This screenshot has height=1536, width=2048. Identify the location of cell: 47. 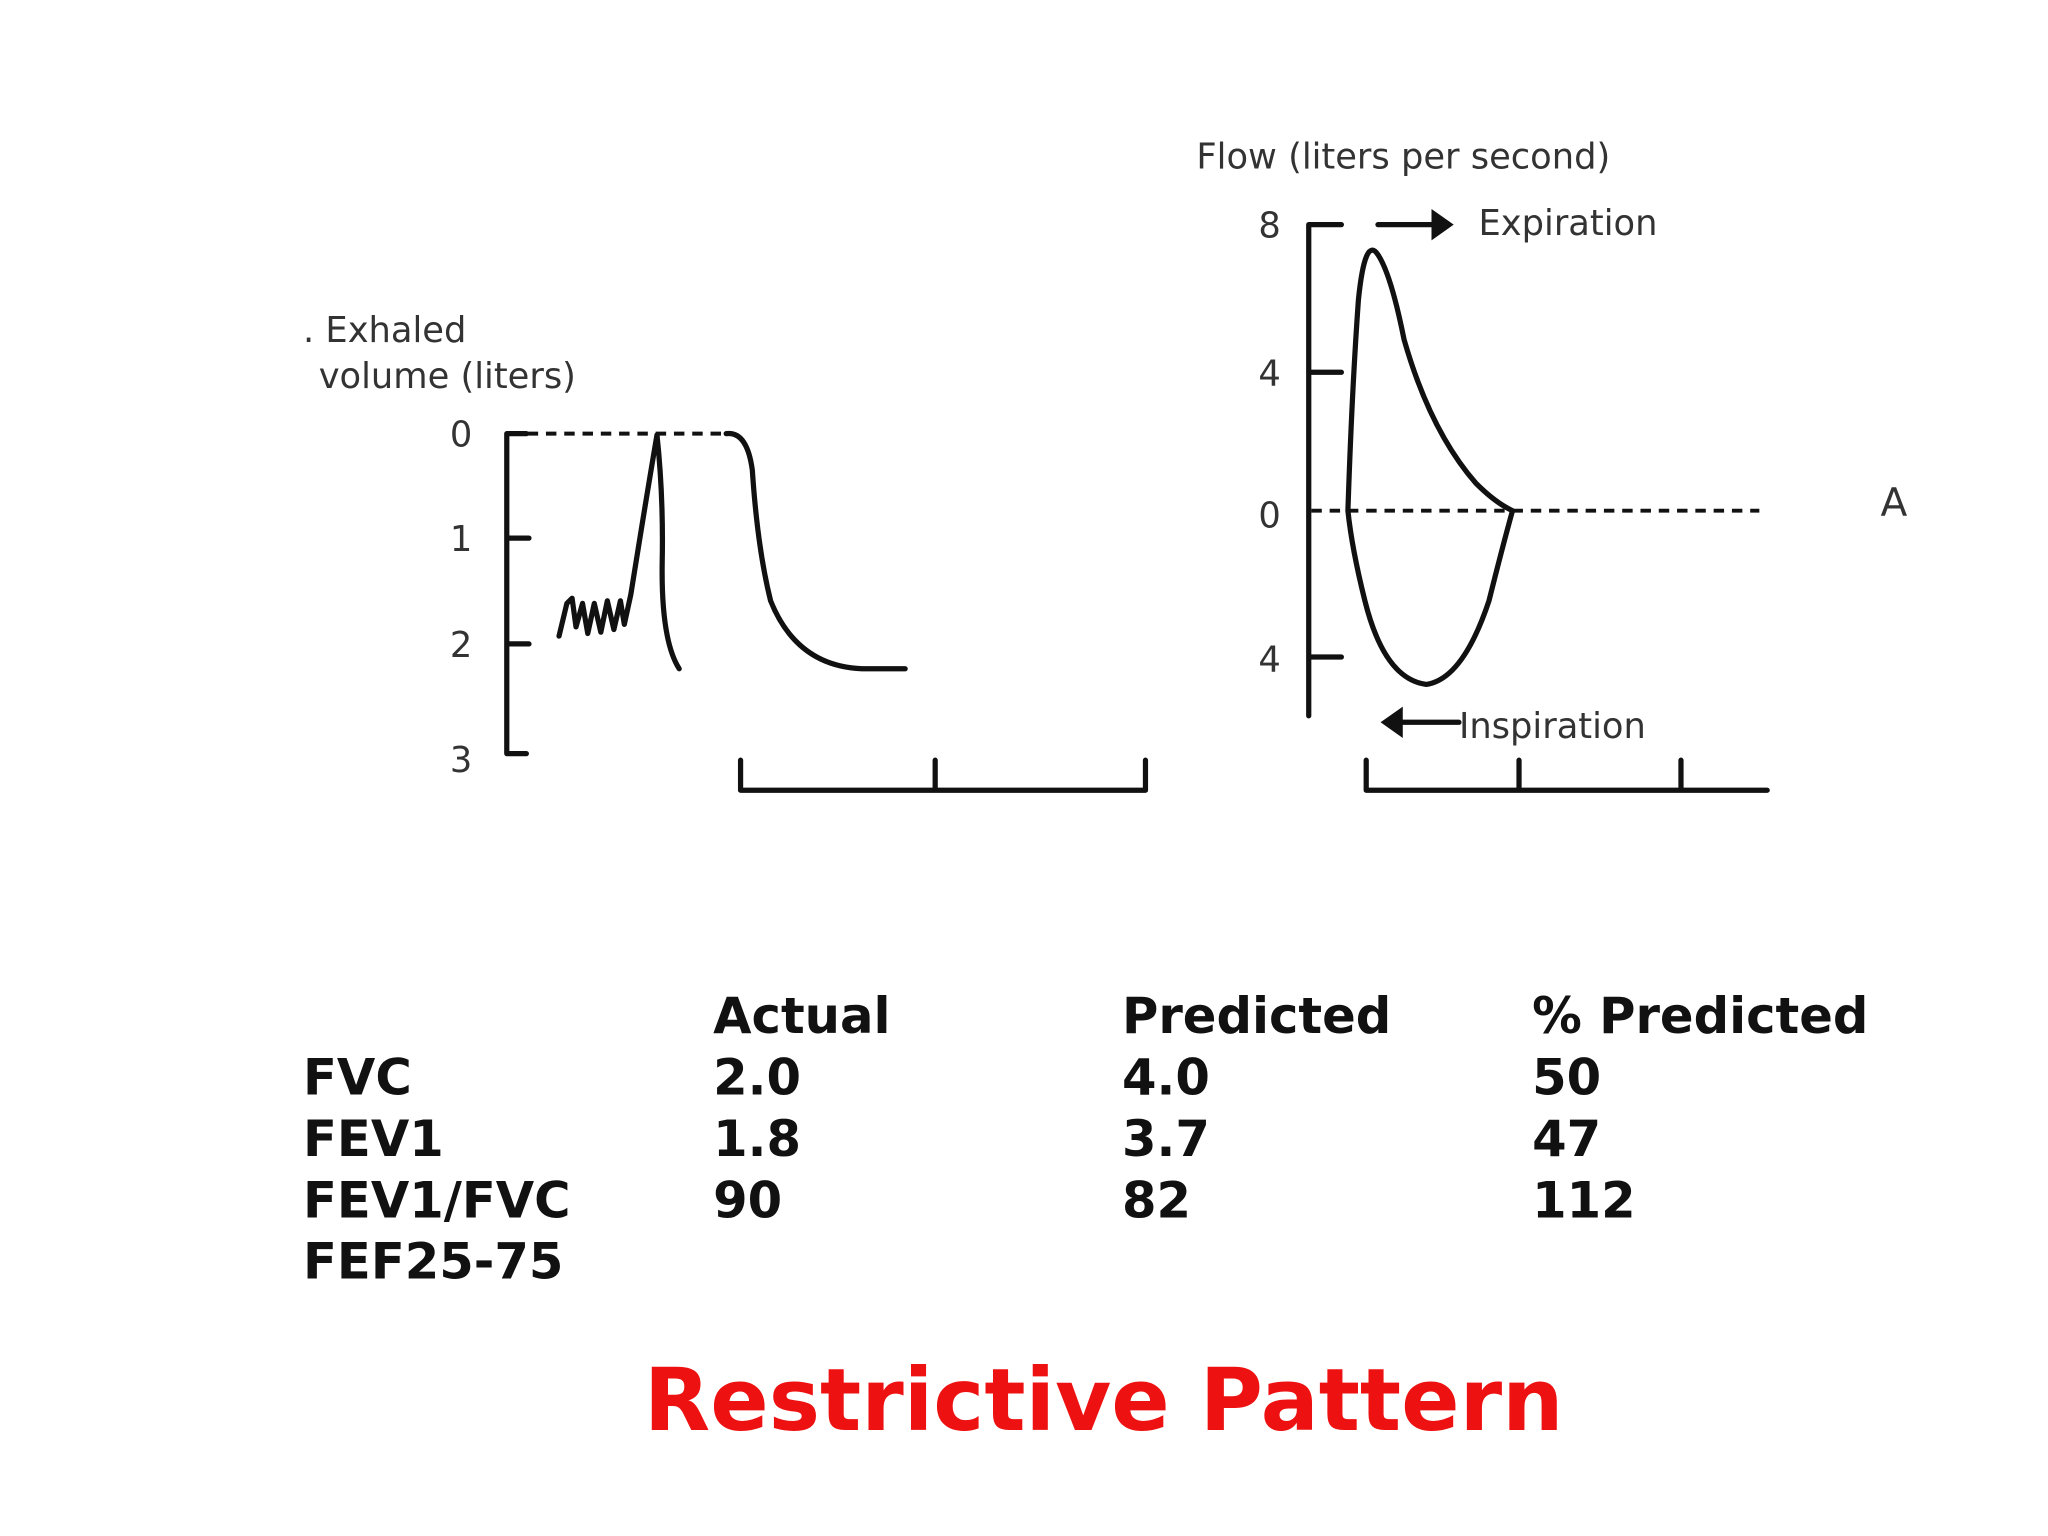
(1566, 1139).